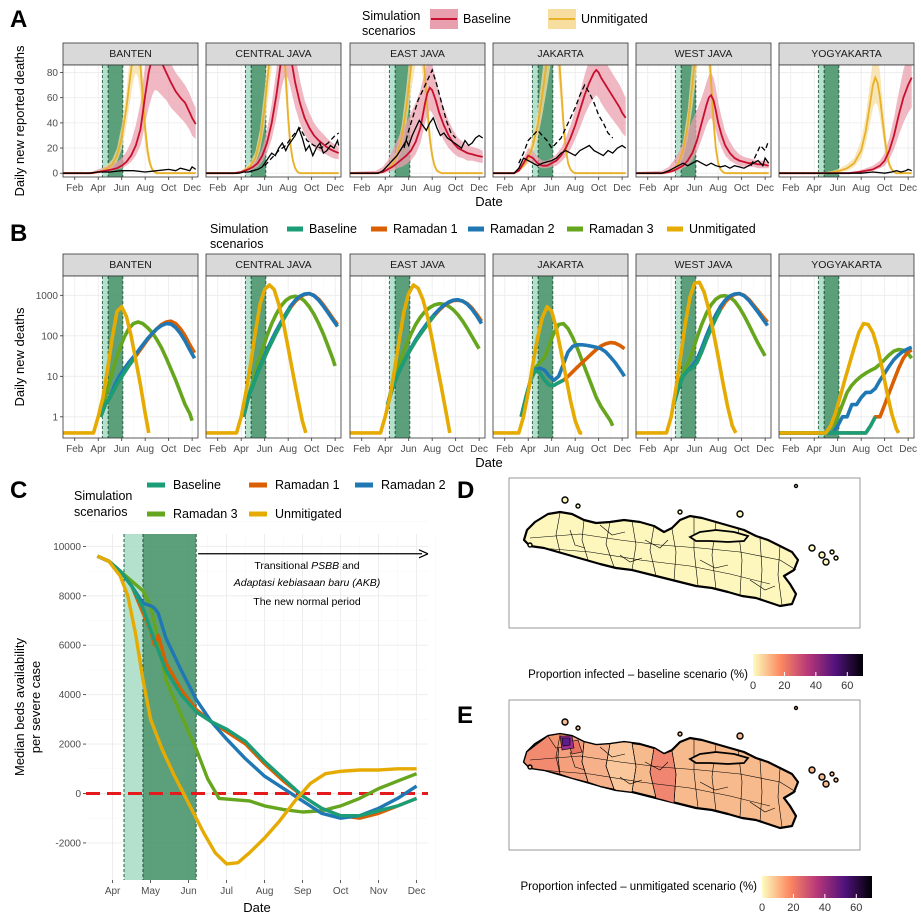 The image size is (921, 916). I want to click on y-axis-title: Daily new deaths, so click(19, 356).